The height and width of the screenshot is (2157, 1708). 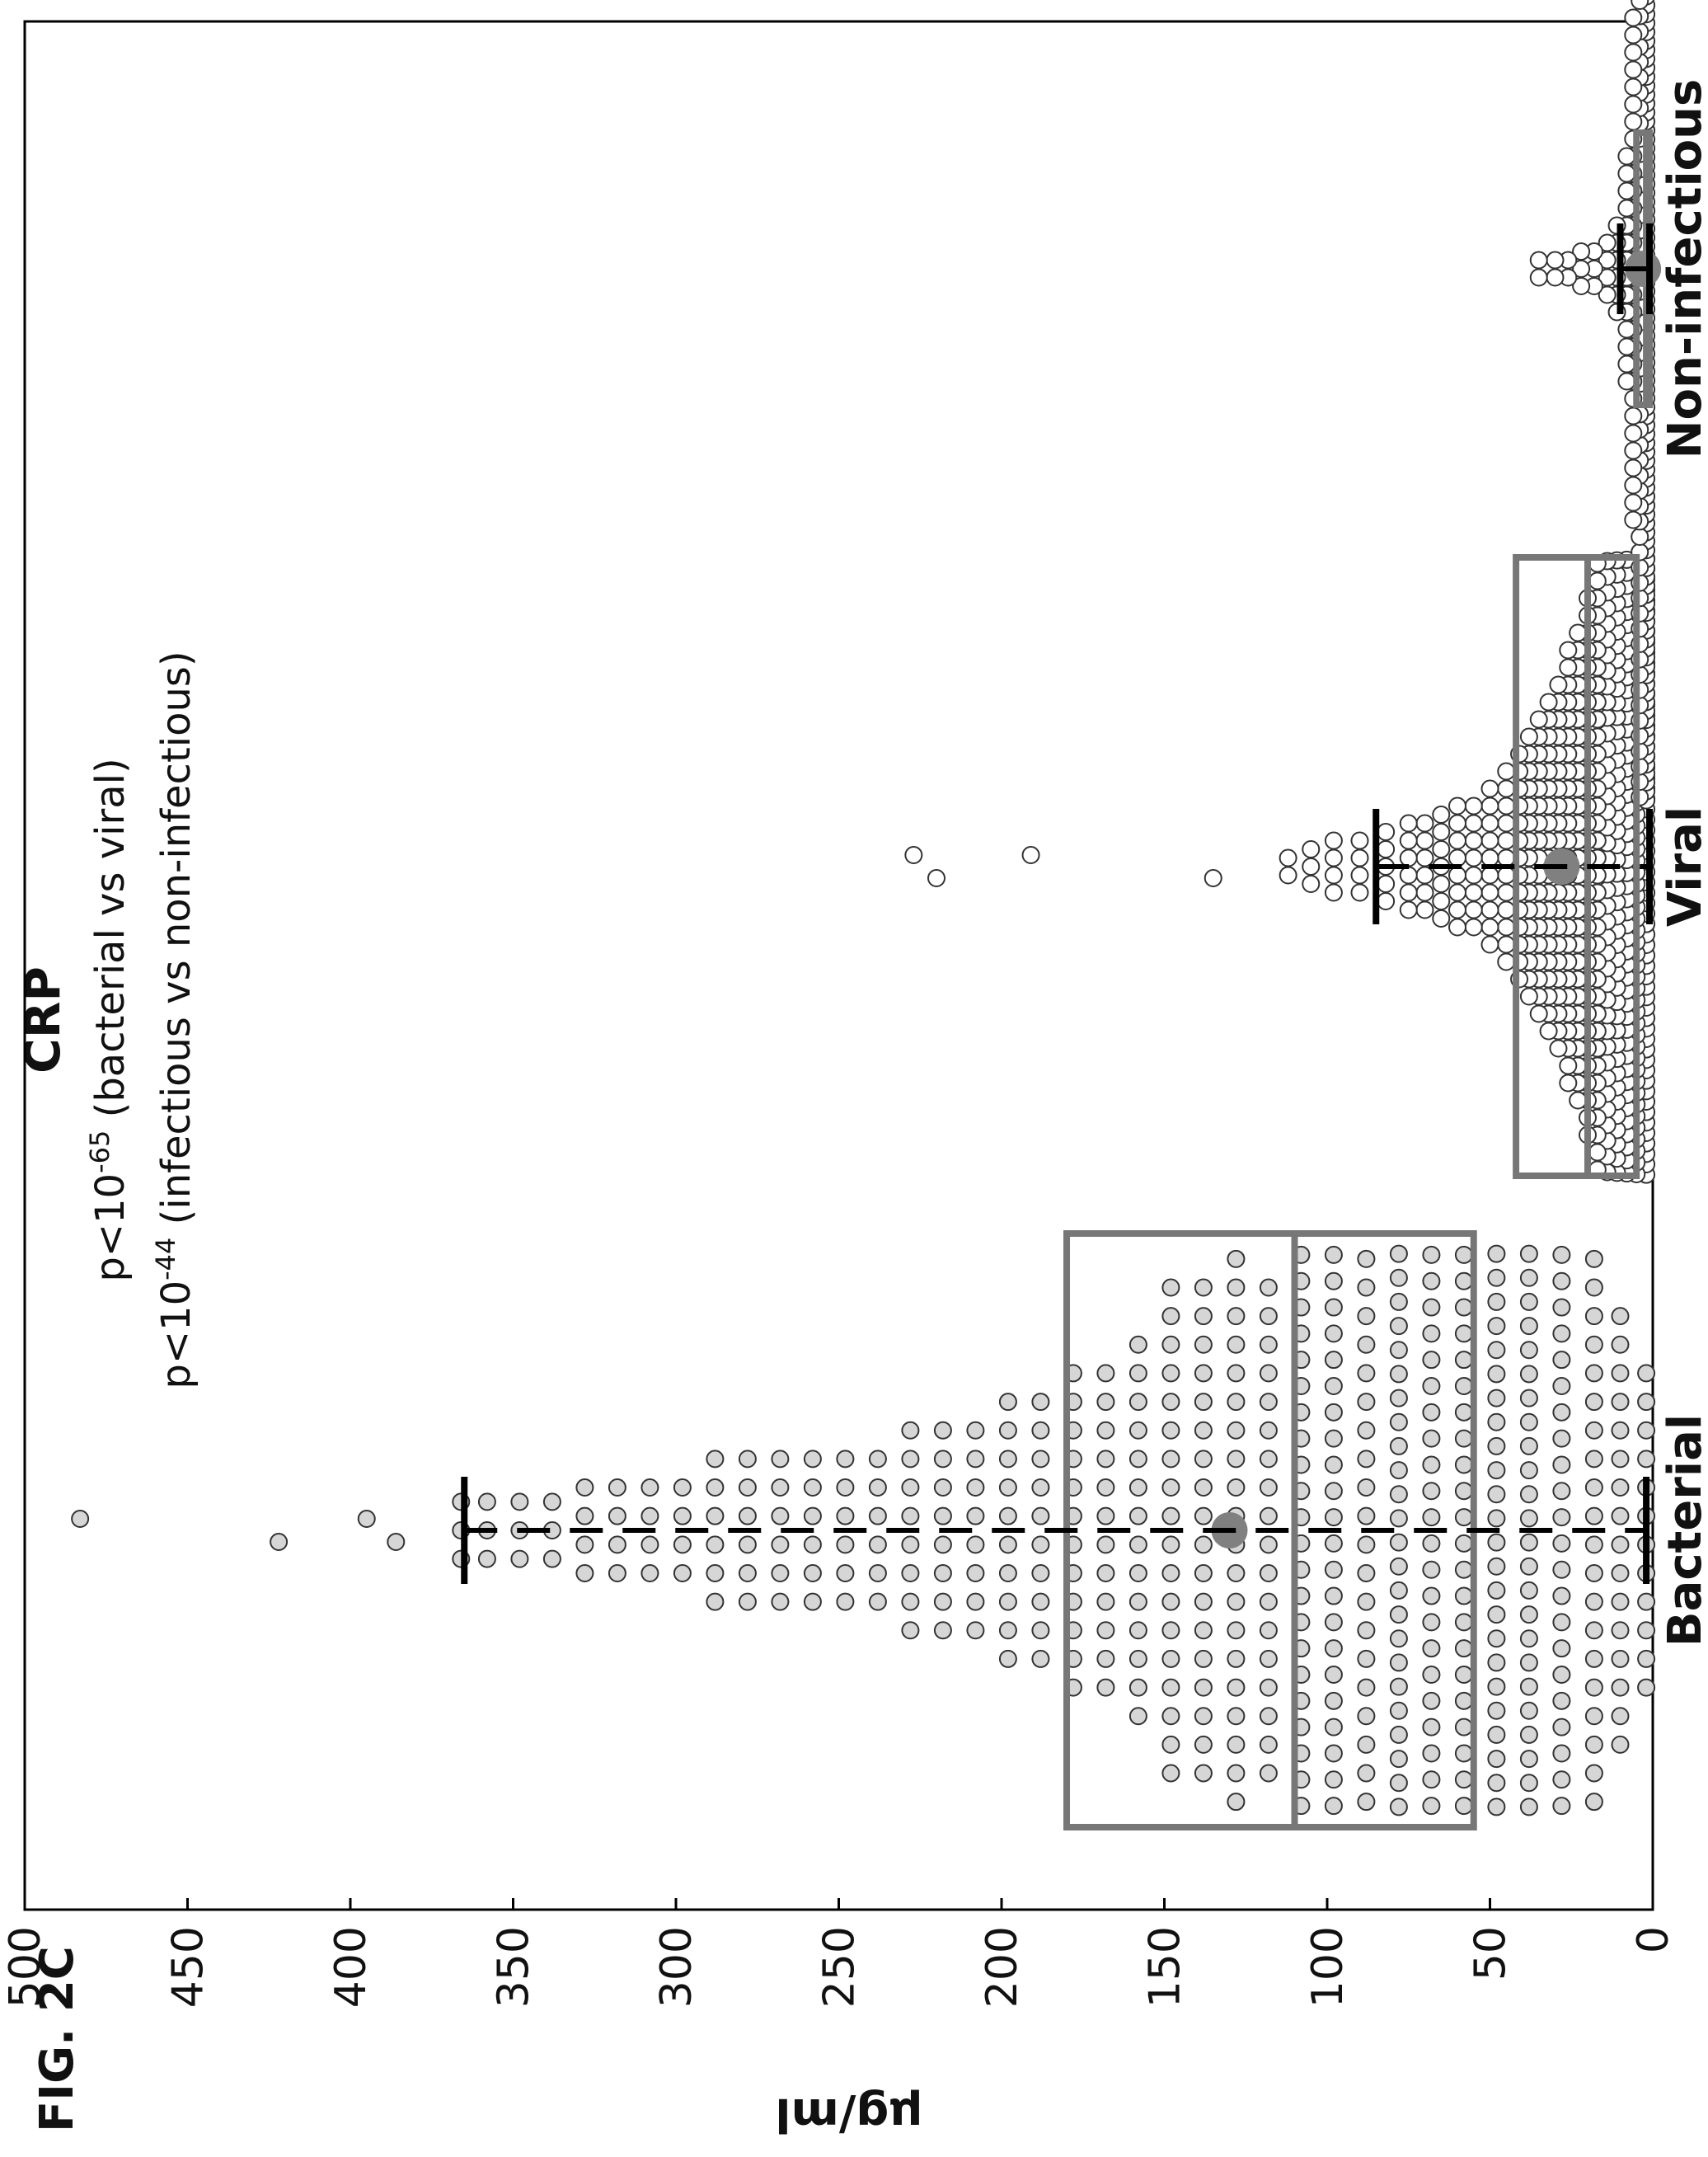 What do you see at coordinates (176, 944) in the screenshot?
I see `subtitle-2-post: (infectious vs non-infectious)` at bounding box center [176, 944].